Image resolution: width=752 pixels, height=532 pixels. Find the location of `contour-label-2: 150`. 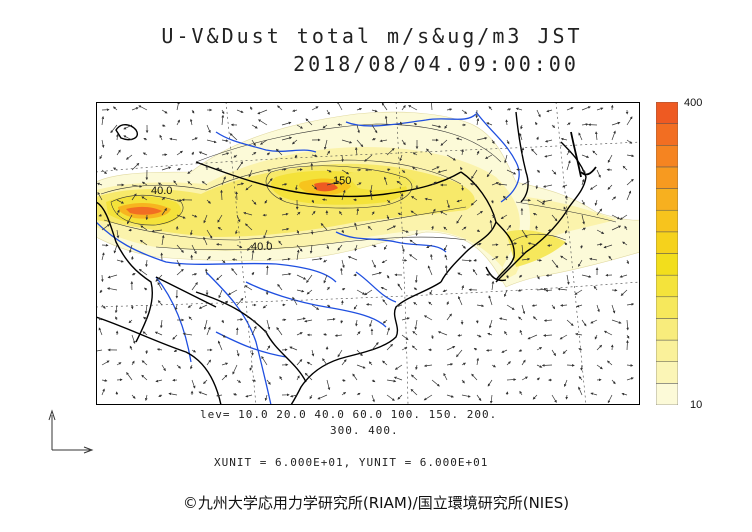

contour-label-2: 150 is located at coordinates (342, 181).